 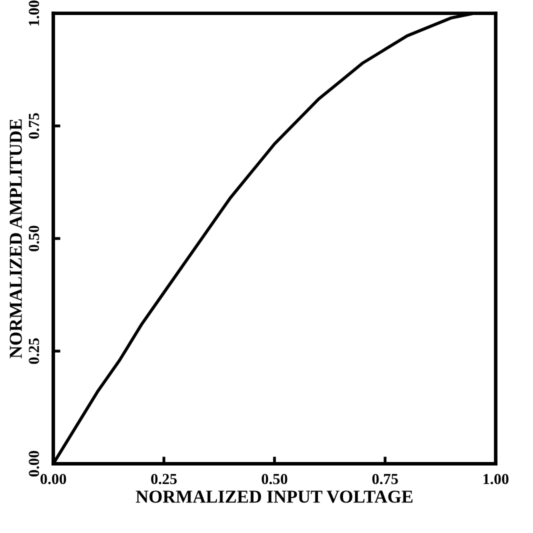 What do you see at coordinates (385, 479) in the screenshot?
I see `x-tick-label: 0.75` at bounding box center [385, 479].